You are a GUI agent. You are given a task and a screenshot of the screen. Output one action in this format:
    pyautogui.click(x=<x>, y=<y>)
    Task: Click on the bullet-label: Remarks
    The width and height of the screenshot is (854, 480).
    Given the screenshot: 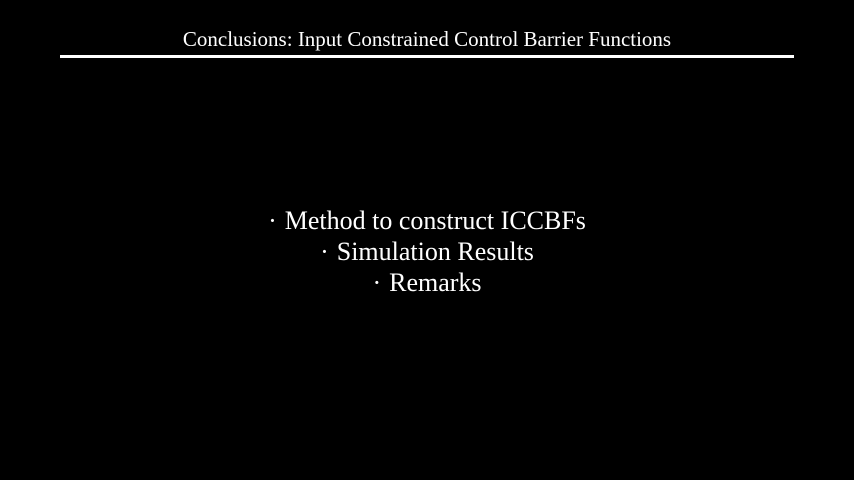 What is the action you would take?
    pyautogui.click(x=435, y=282)
    